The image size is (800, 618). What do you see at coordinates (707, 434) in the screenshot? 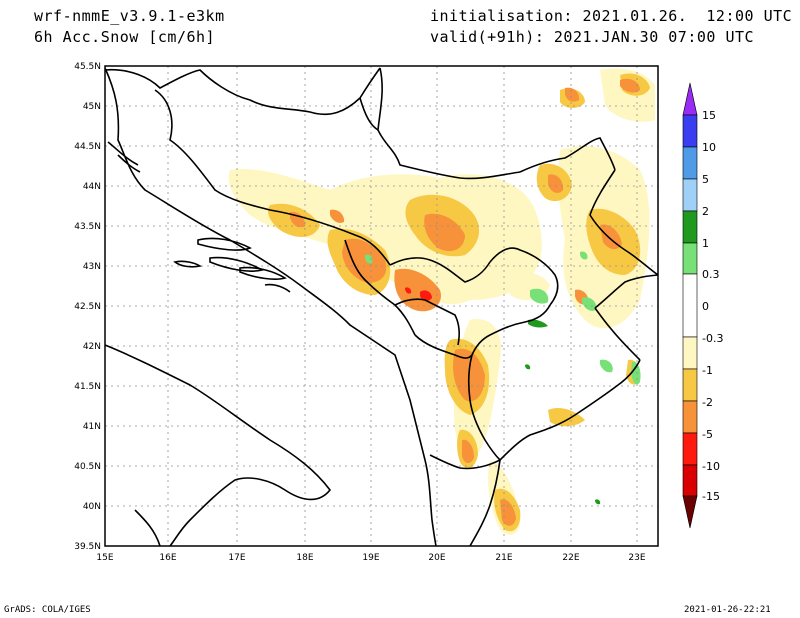
I see `colorbar-level: -5` at bounding box center [707, 434].